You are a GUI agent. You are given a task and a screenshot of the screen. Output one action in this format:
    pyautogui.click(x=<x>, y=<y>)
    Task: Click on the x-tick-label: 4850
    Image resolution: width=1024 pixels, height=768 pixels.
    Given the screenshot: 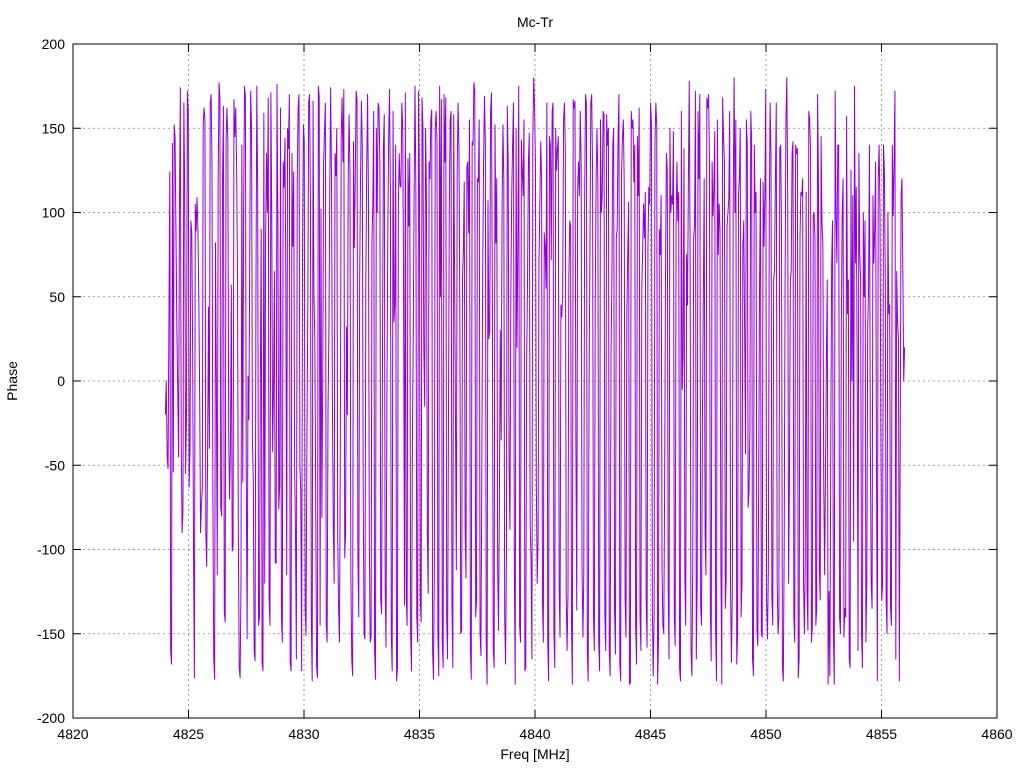 What is the action you would take?
    pyautogui.click(x=765, y=734)
    